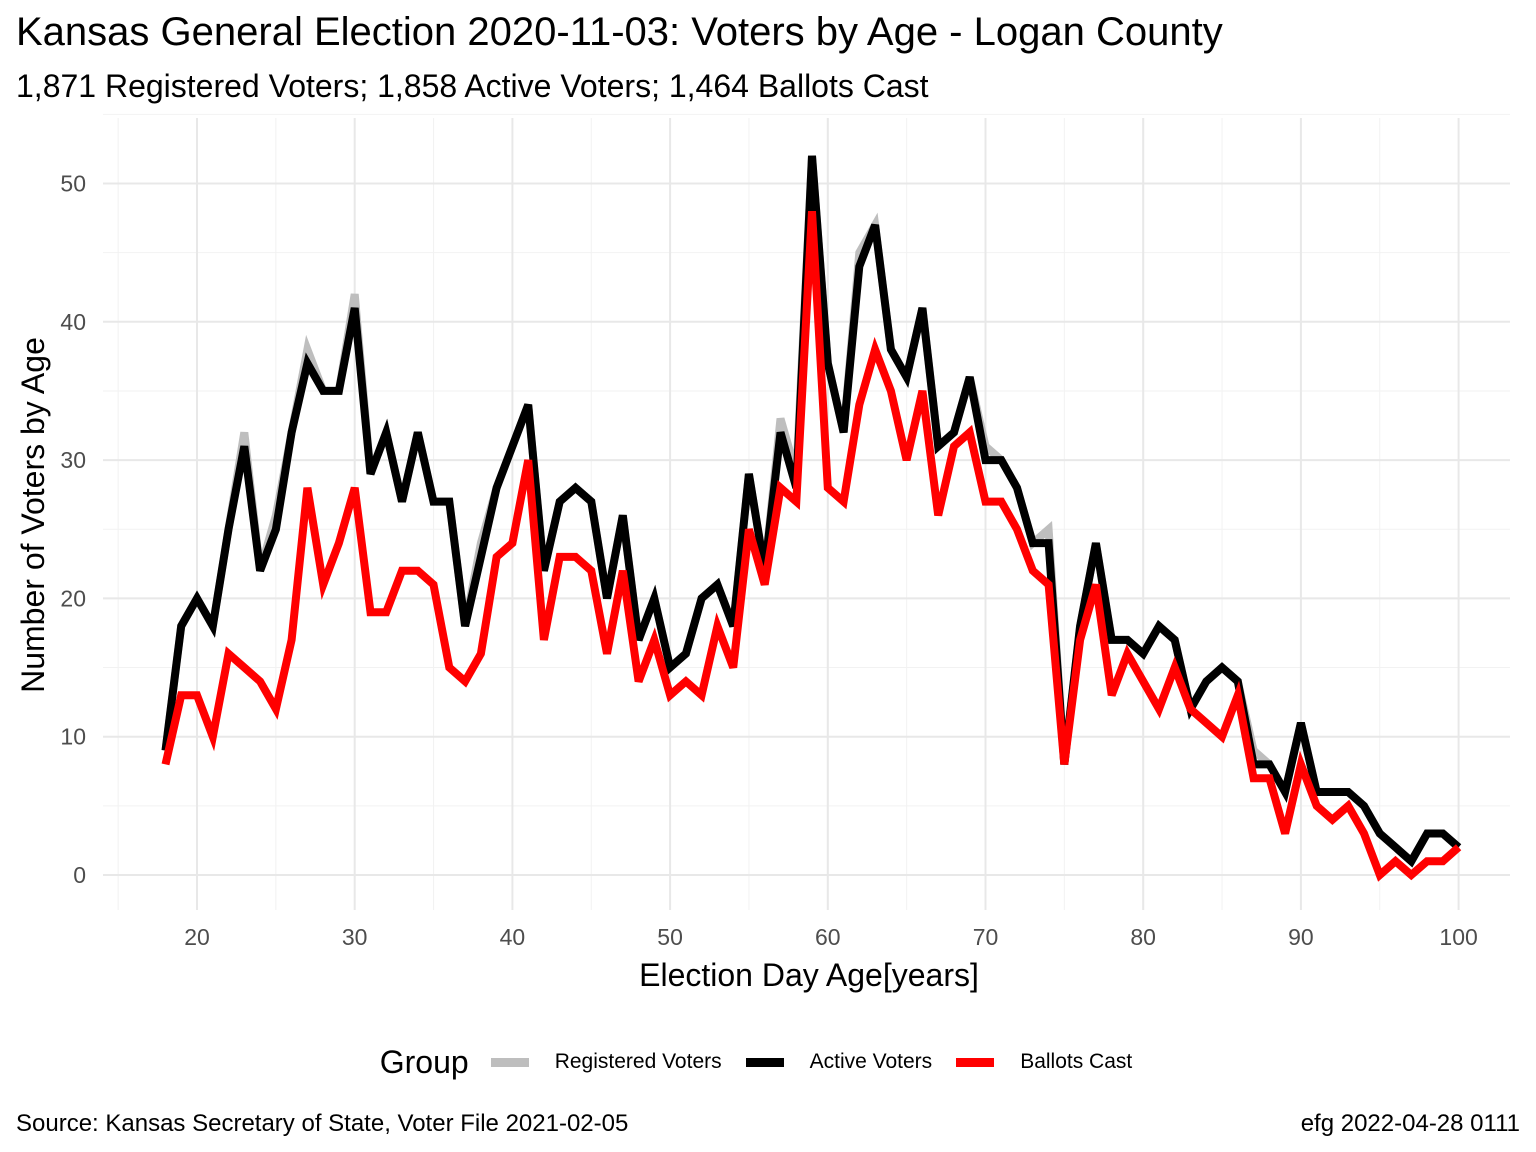 The width and height of the screenshot is (1536, 1152). What do you see at coordinates (638, 1061) in the screenshot?
I see `legend-label-registered: Registered Voters` at bounding box center [638, 1061].